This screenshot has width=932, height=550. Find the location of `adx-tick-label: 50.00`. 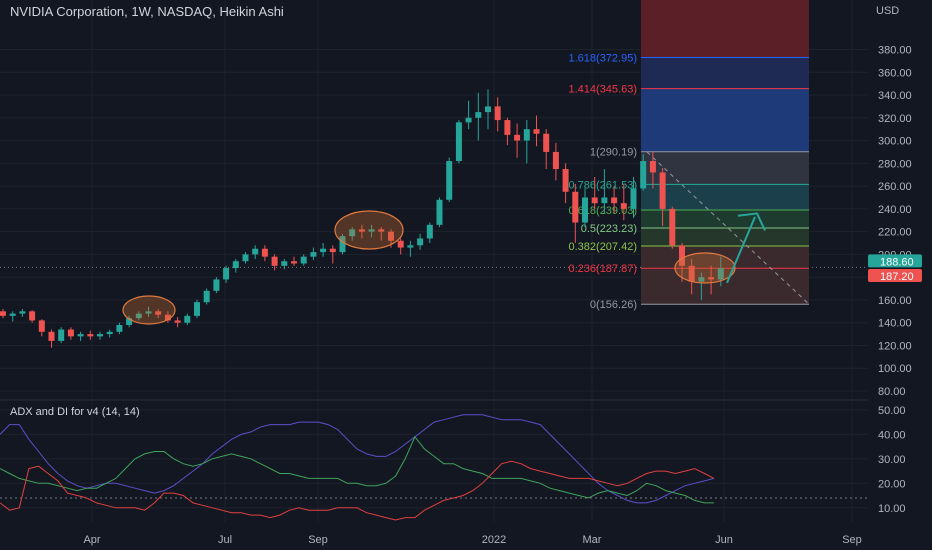

adx-tick-label: 50.00 is located at coordinates (892, 411).